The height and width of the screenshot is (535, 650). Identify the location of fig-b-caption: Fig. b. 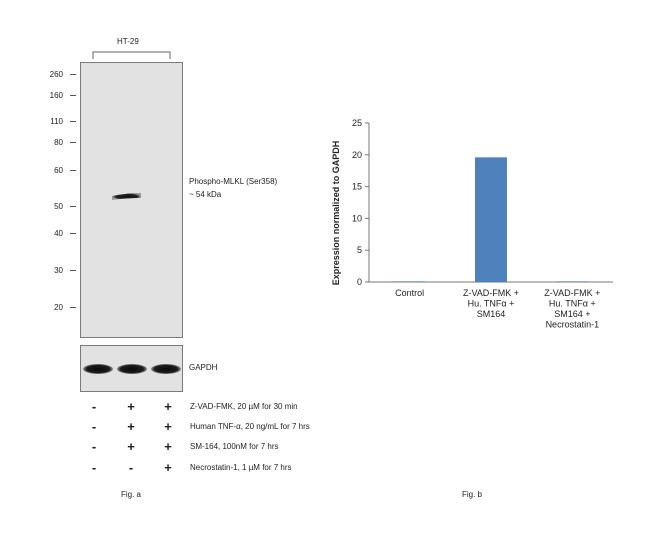
(472, 494).